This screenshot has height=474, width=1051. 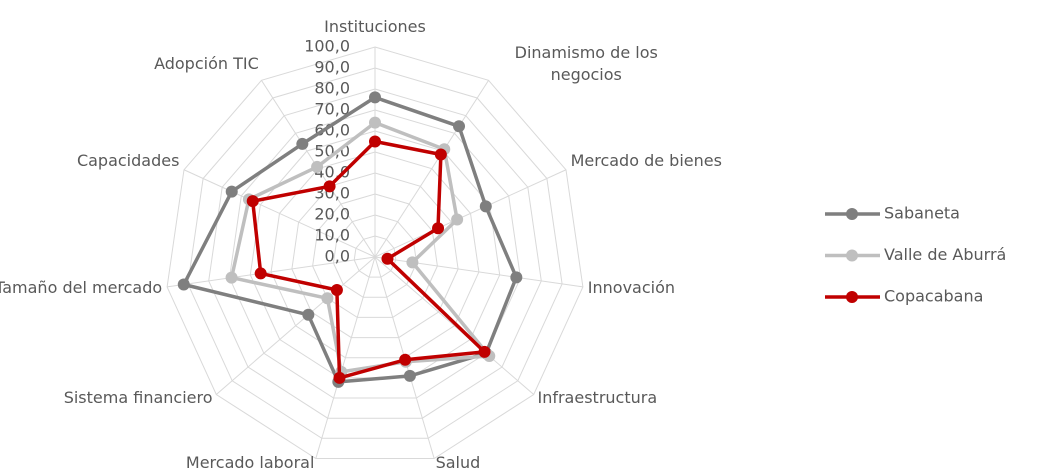 What do you see at coordinates (646, 161) in the screenshot?
I see `category-label: Mercado de bienes` at bounding box center [646, 161].